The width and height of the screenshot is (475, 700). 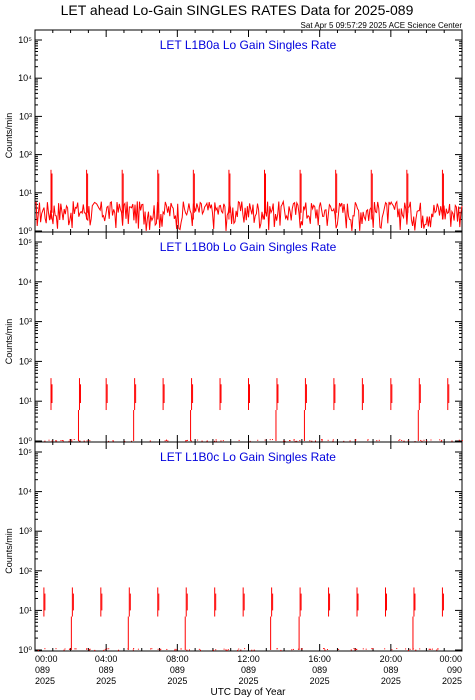 I want to click on x-tick-label: 16:00, so click(x=319, y=659).